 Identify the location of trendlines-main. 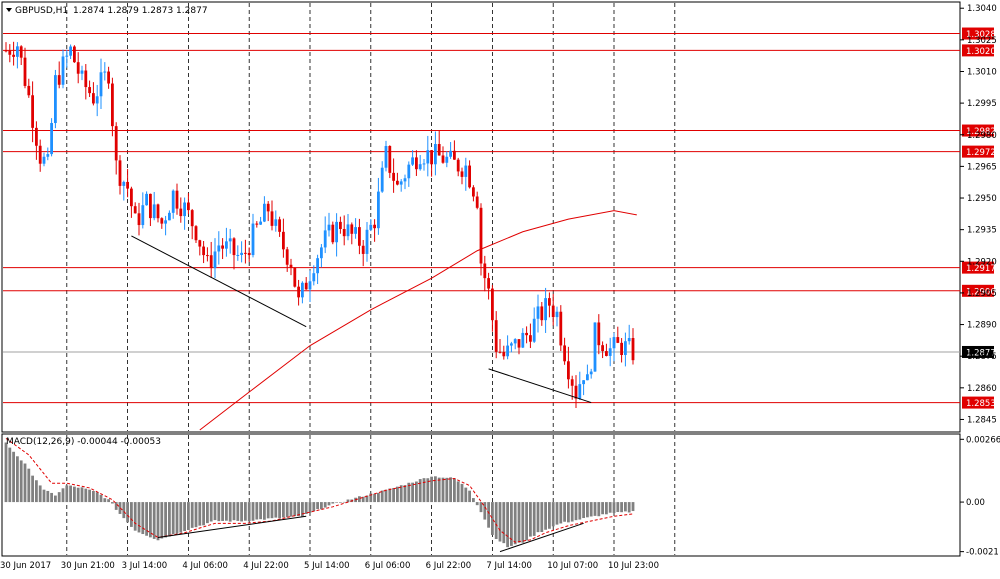
(361, 319).